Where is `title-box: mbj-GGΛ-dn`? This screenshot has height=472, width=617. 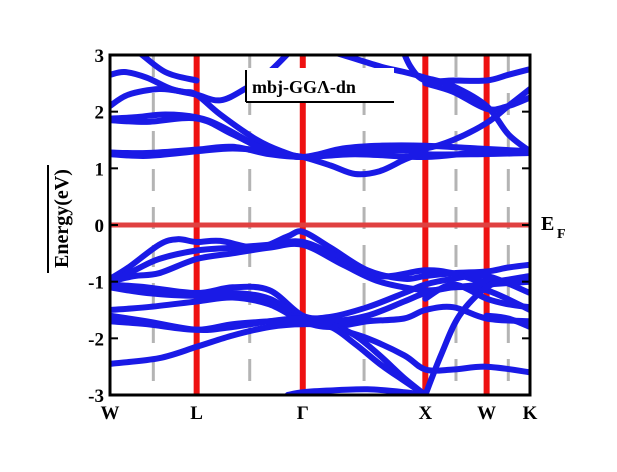
title-box: mbj-GGΛ-dn is located at coordinates (319, 85).